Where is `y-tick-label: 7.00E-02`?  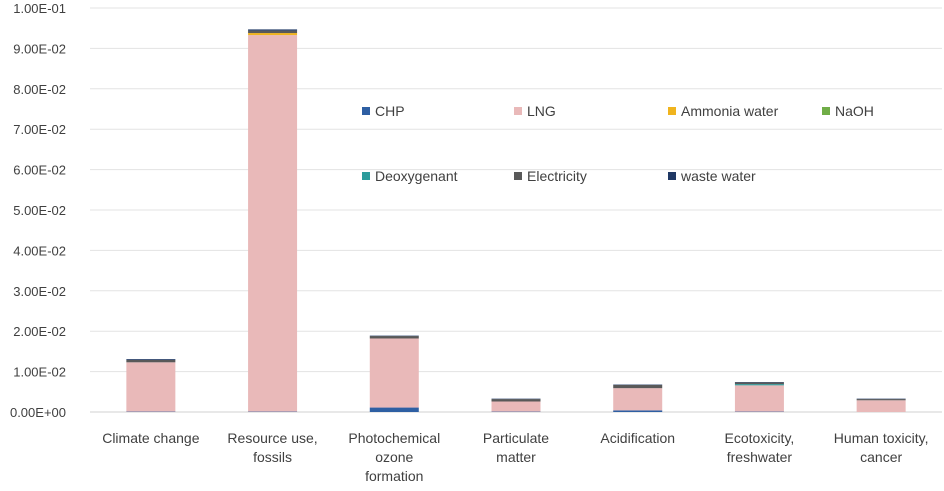 y-tick-label: 7.00E-02 is located at coordinates (39, 129).